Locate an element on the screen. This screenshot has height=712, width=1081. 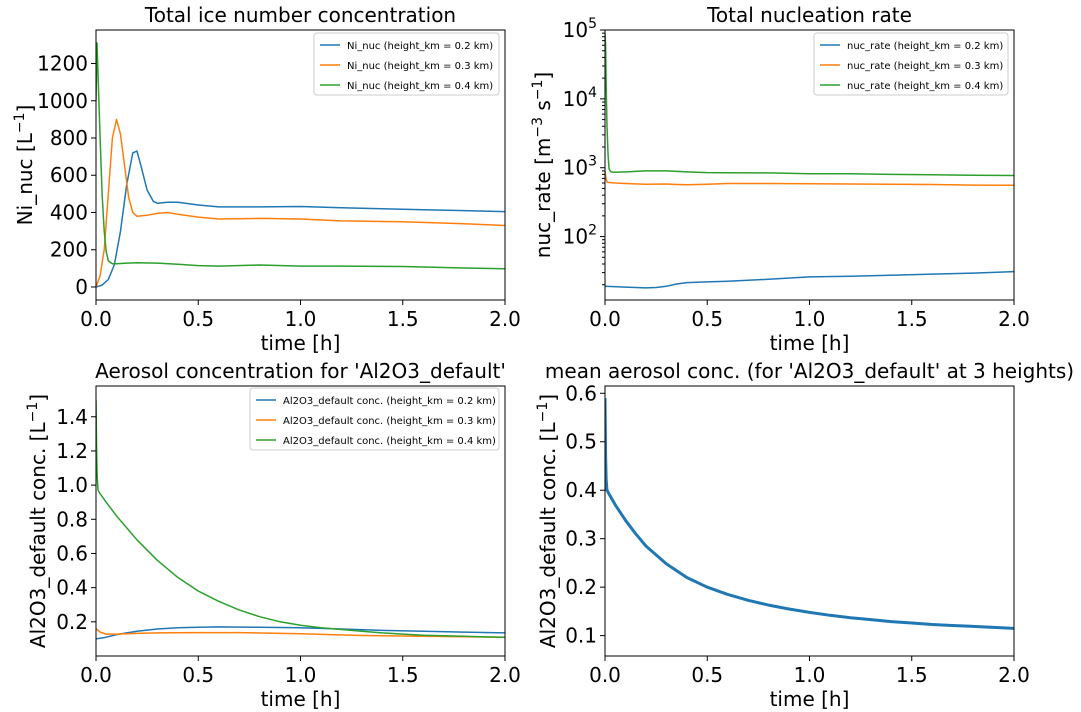
tick-exponent: 4 is located at coordinates (592, 93).